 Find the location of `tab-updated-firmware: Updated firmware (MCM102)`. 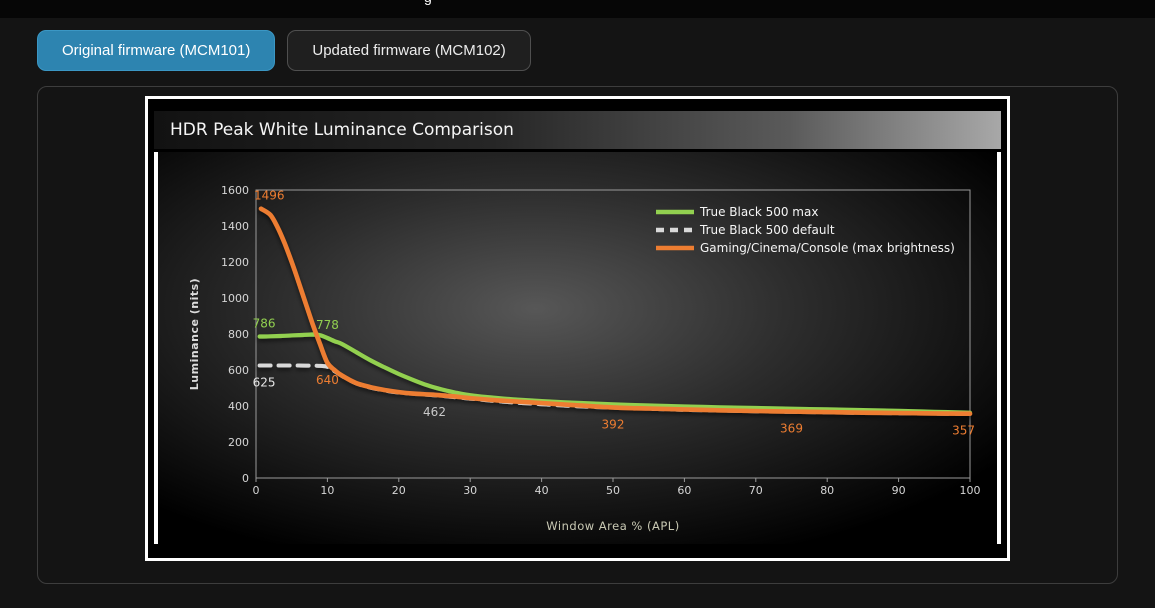

tab-updated-firmware: Updated firmware (MCM102) is located at coordinates (409, 50).